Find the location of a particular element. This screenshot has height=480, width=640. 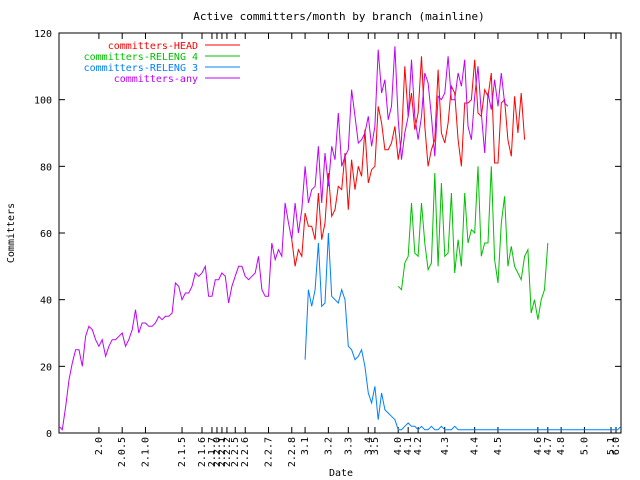

x-axis-label: Date is located at coordinates (341, 473).